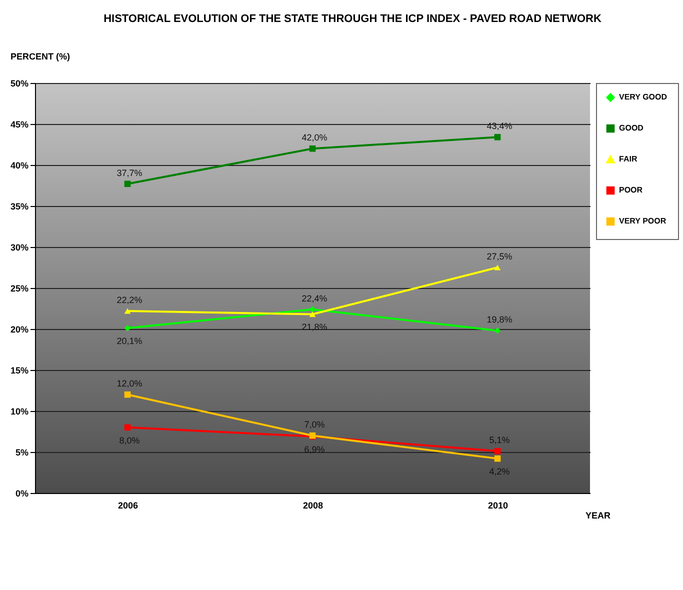 The width and height of the screenshot is (683, 590). Describe the element at coordinates (499, 319) in the screenshot. I see `data-label: 19,8%` at that location.